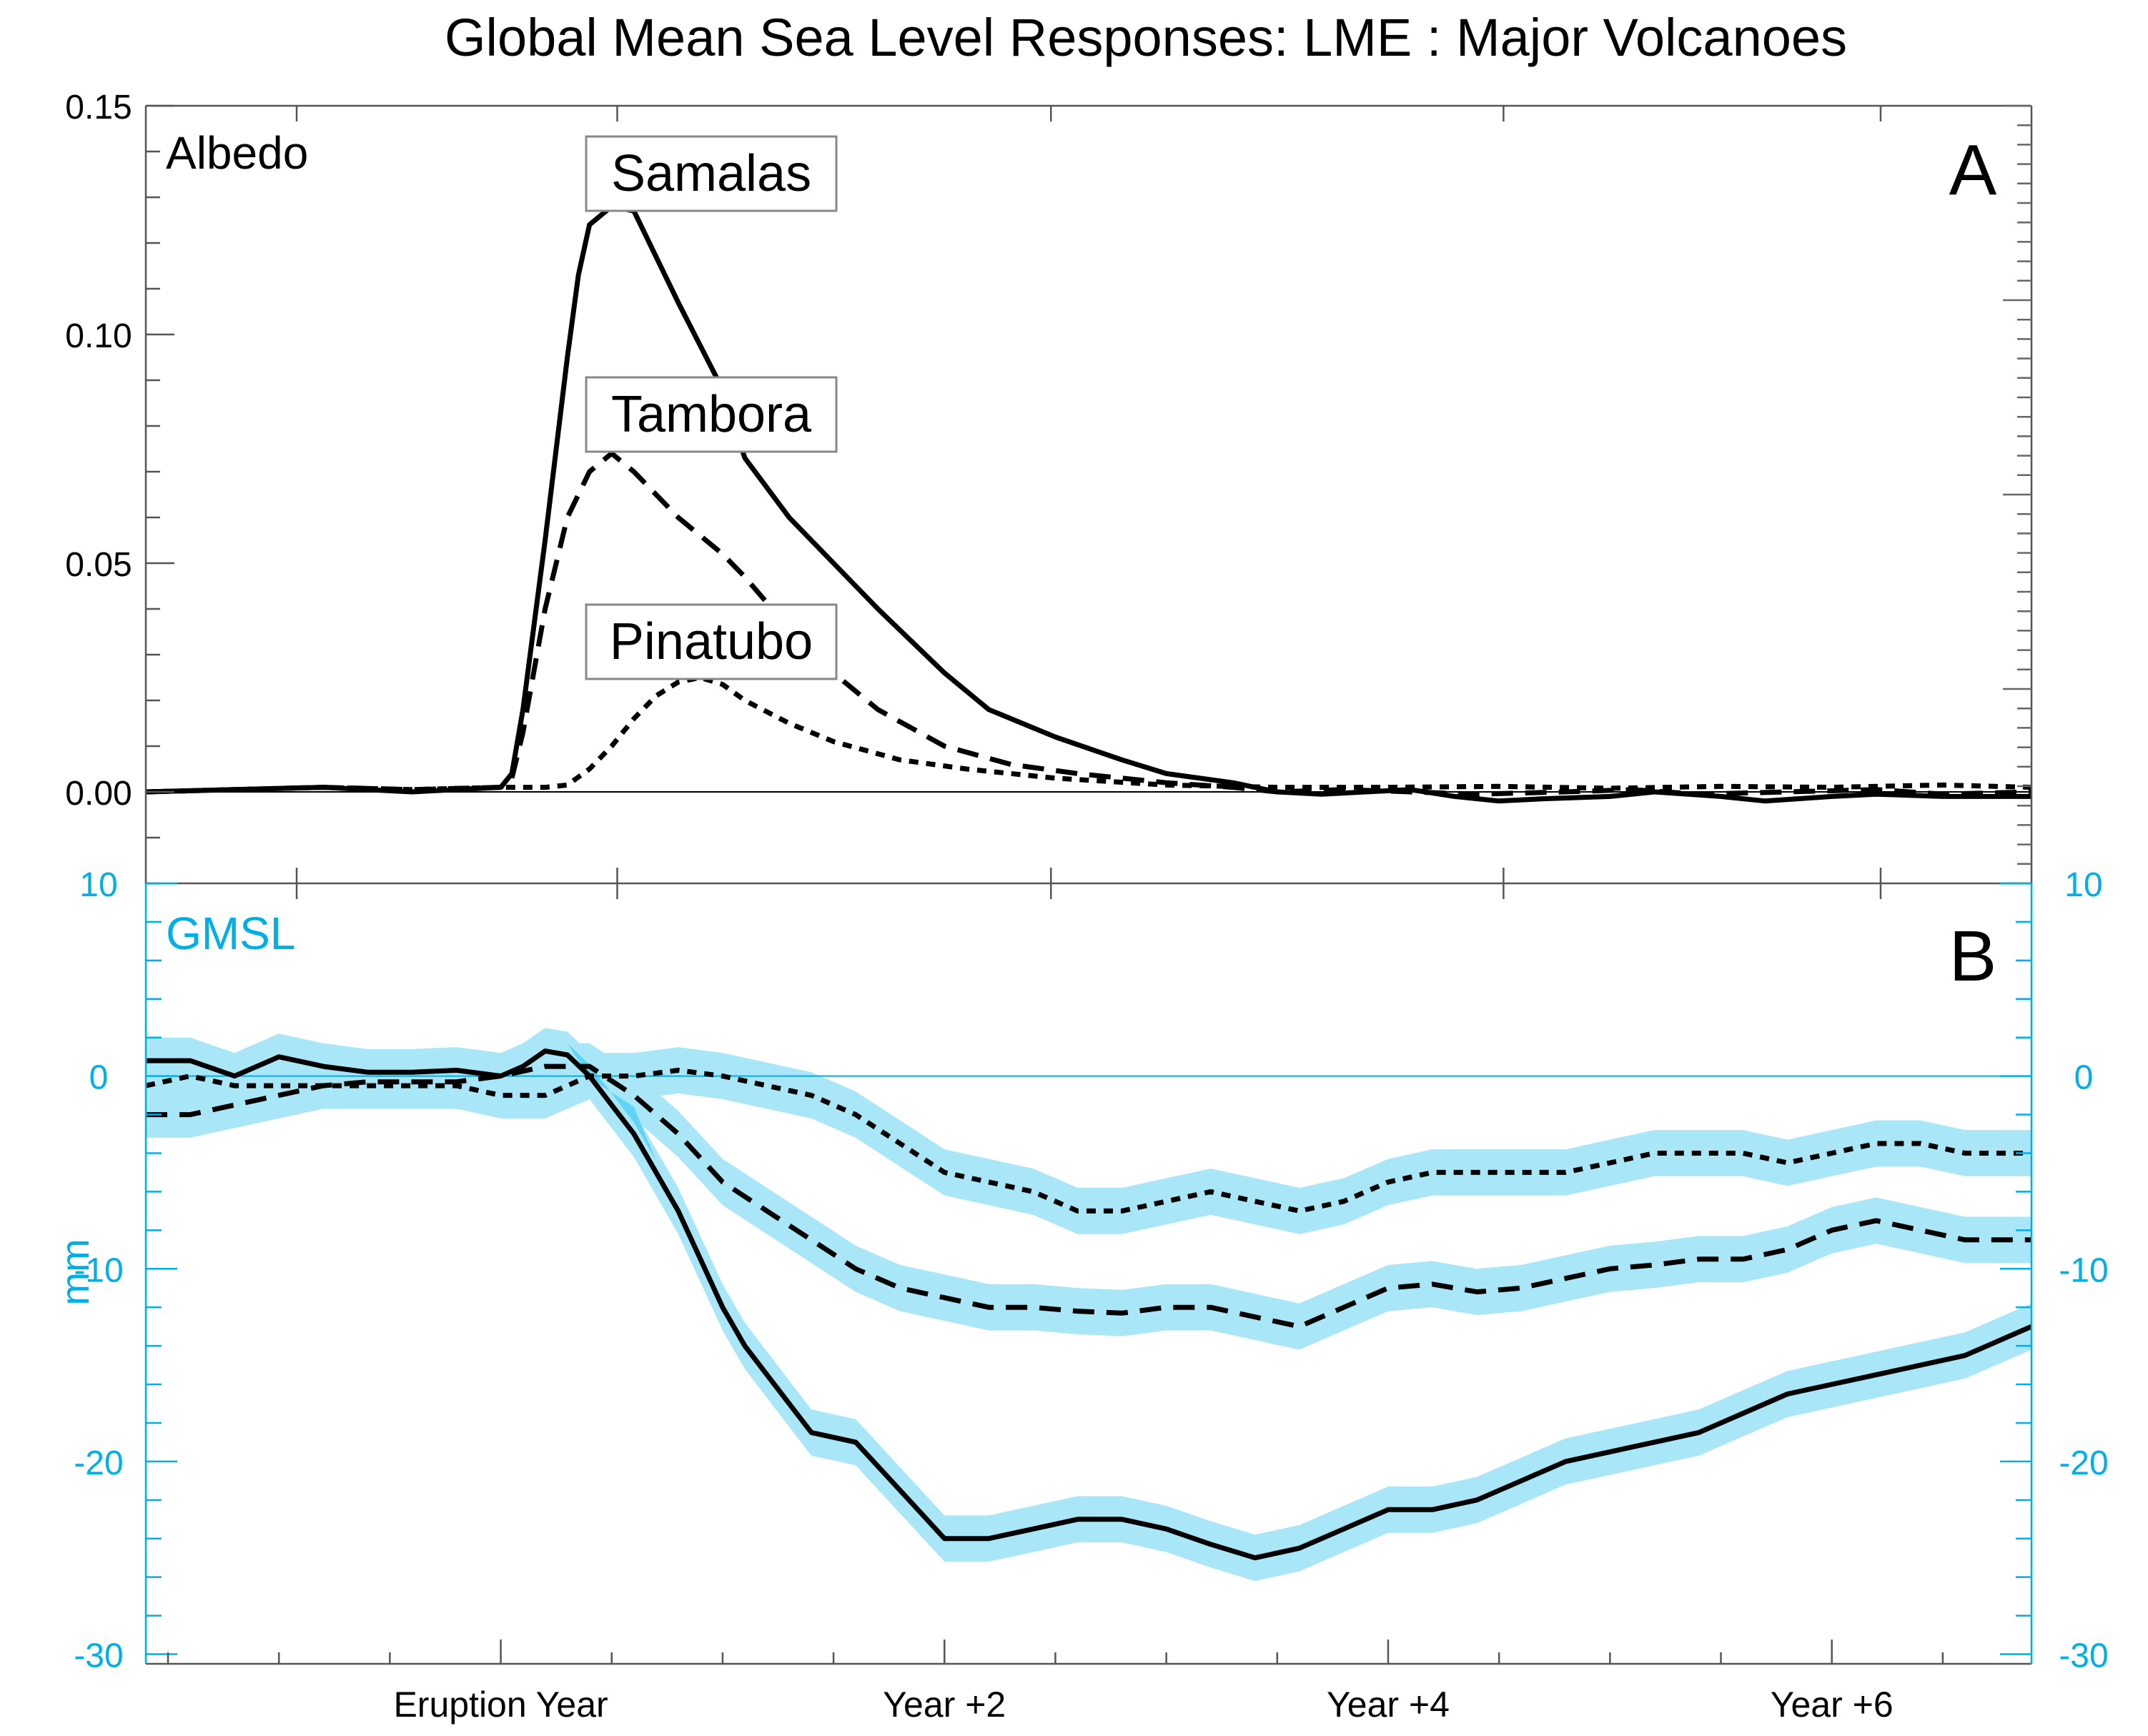 This screenshot has height=1736, width=2148. I want to click on tick-label-a-0.00: 0.00, so click(98, 794).